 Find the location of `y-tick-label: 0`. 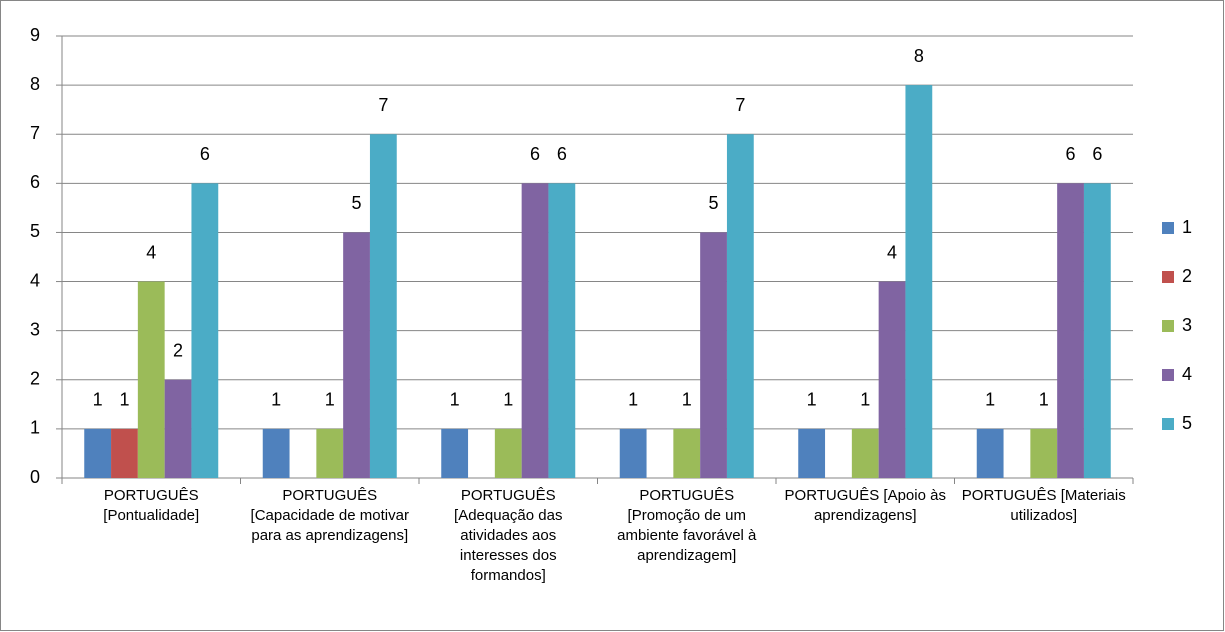

y-tick-label: 0 is located at coordinates (35, 477).